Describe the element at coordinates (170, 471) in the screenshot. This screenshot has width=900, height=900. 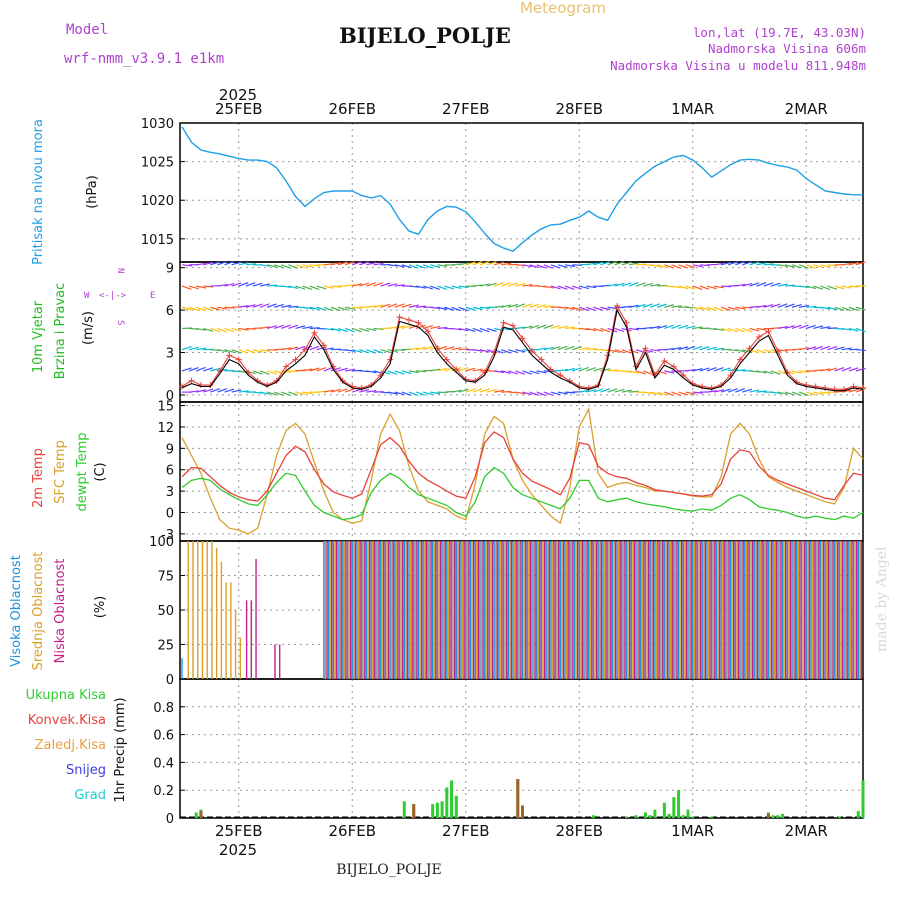
I see `y-tick-label: 6` at that location.